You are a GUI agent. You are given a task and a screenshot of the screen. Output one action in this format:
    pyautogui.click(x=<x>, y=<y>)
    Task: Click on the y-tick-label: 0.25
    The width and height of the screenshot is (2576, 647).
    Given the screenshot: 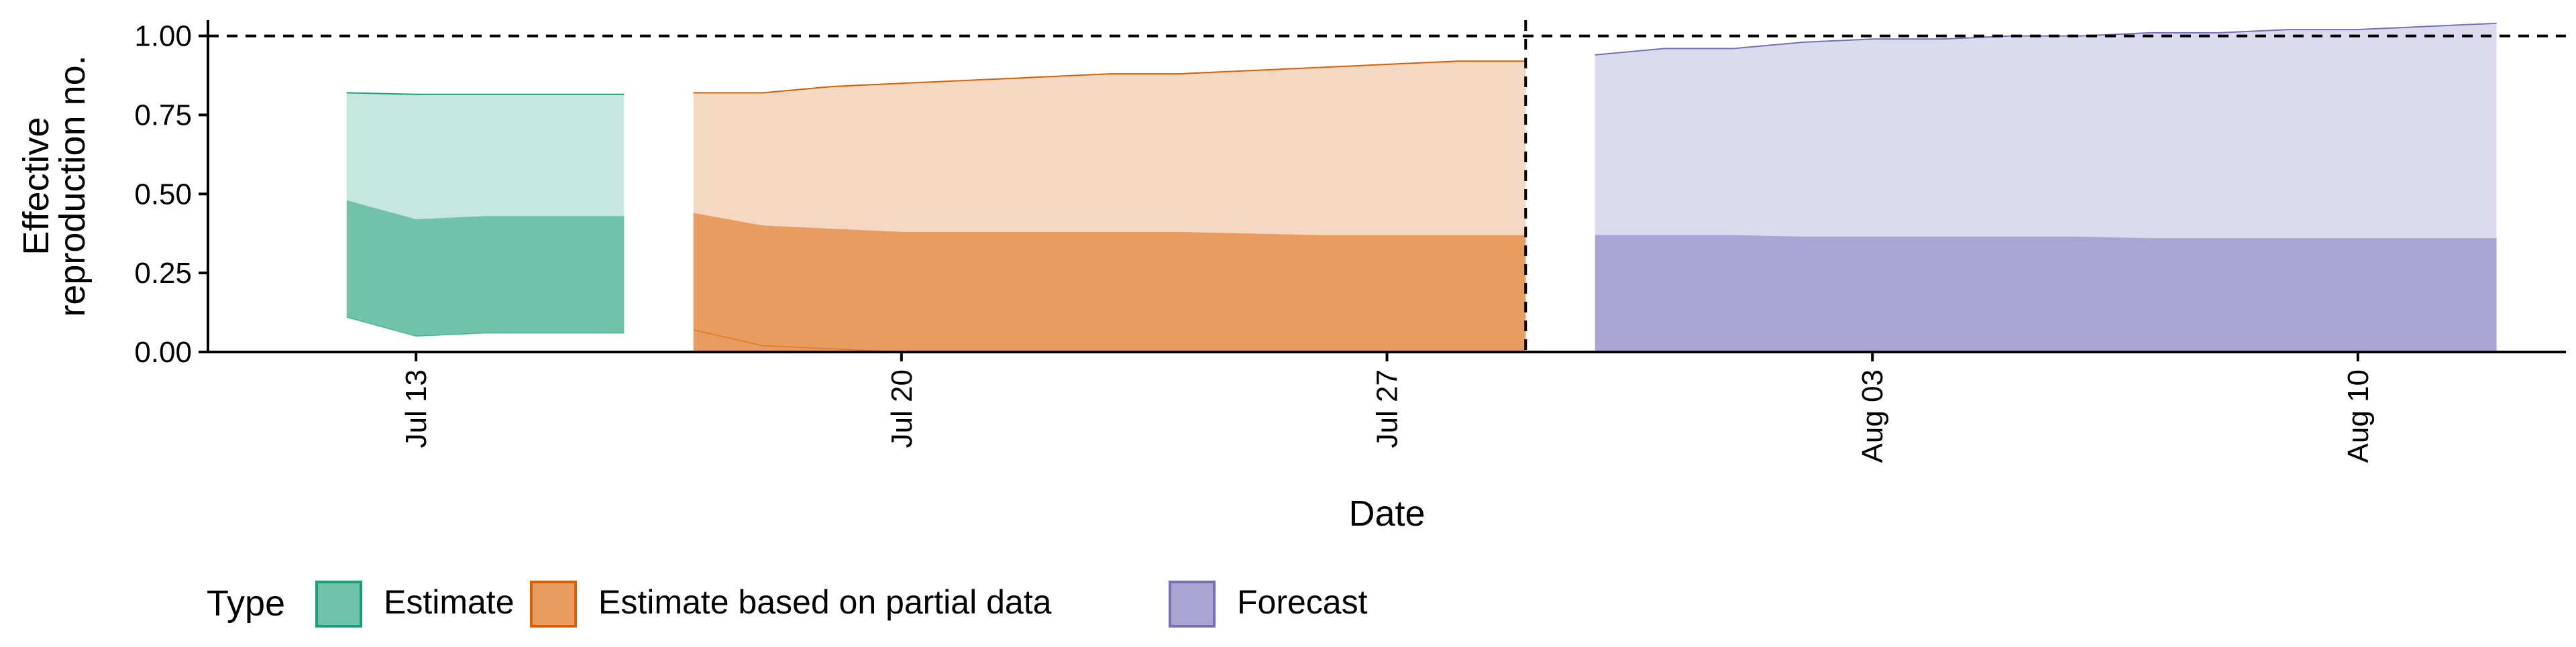 What is the action you would take?
    pyautogui.click(x=163, y=273)
    